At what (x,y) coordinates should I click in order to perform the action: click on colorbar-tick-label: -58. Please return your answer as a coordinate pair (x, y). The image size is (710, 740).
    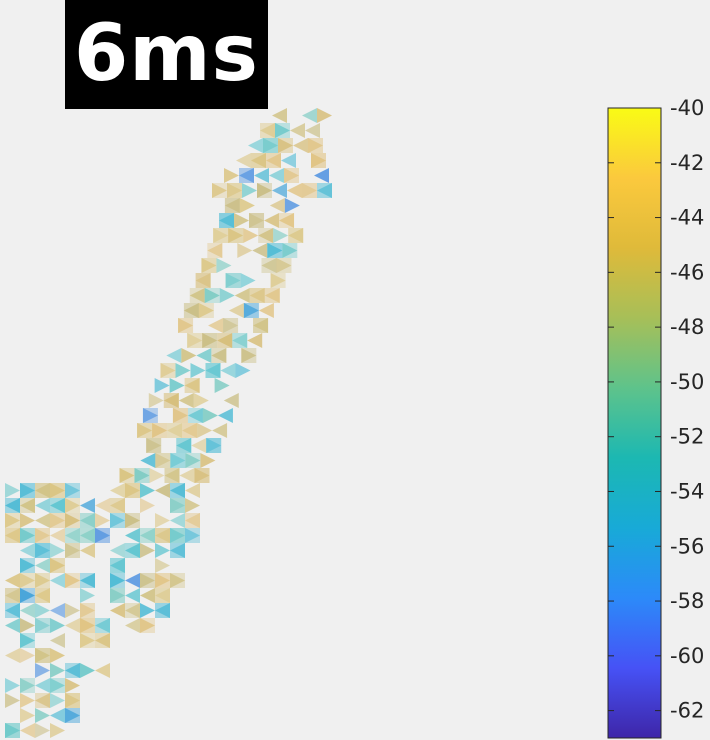
    Looking at the image, I should click on (687, 601).